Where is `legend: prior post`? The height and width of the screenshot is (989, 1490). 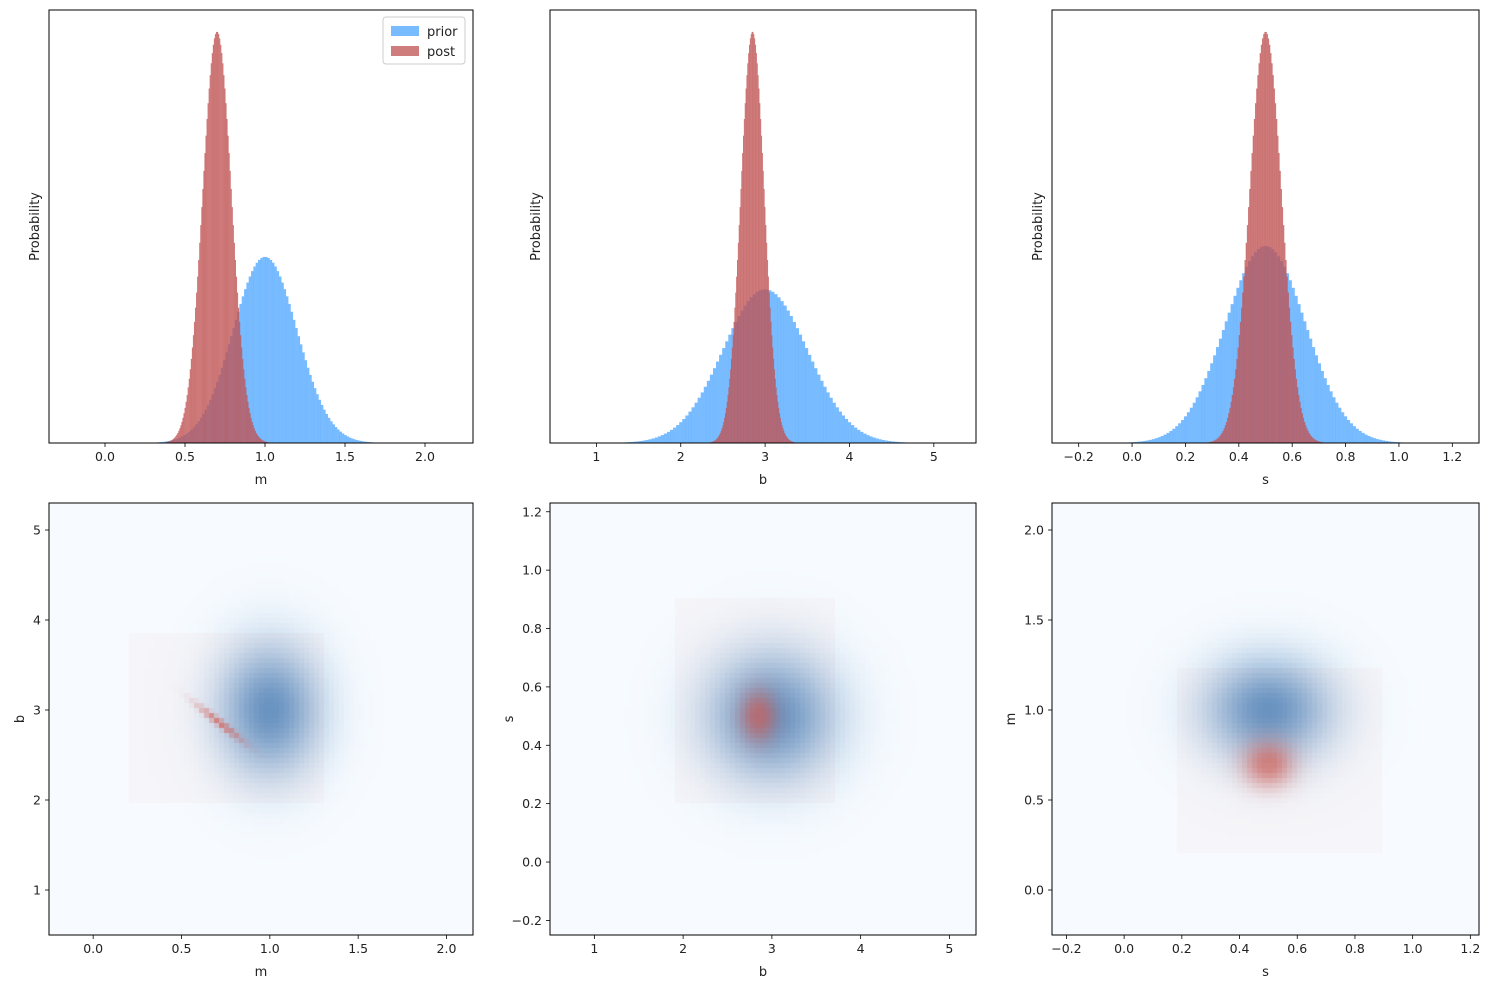 legend: prior post is located at coordinates (424, 40).